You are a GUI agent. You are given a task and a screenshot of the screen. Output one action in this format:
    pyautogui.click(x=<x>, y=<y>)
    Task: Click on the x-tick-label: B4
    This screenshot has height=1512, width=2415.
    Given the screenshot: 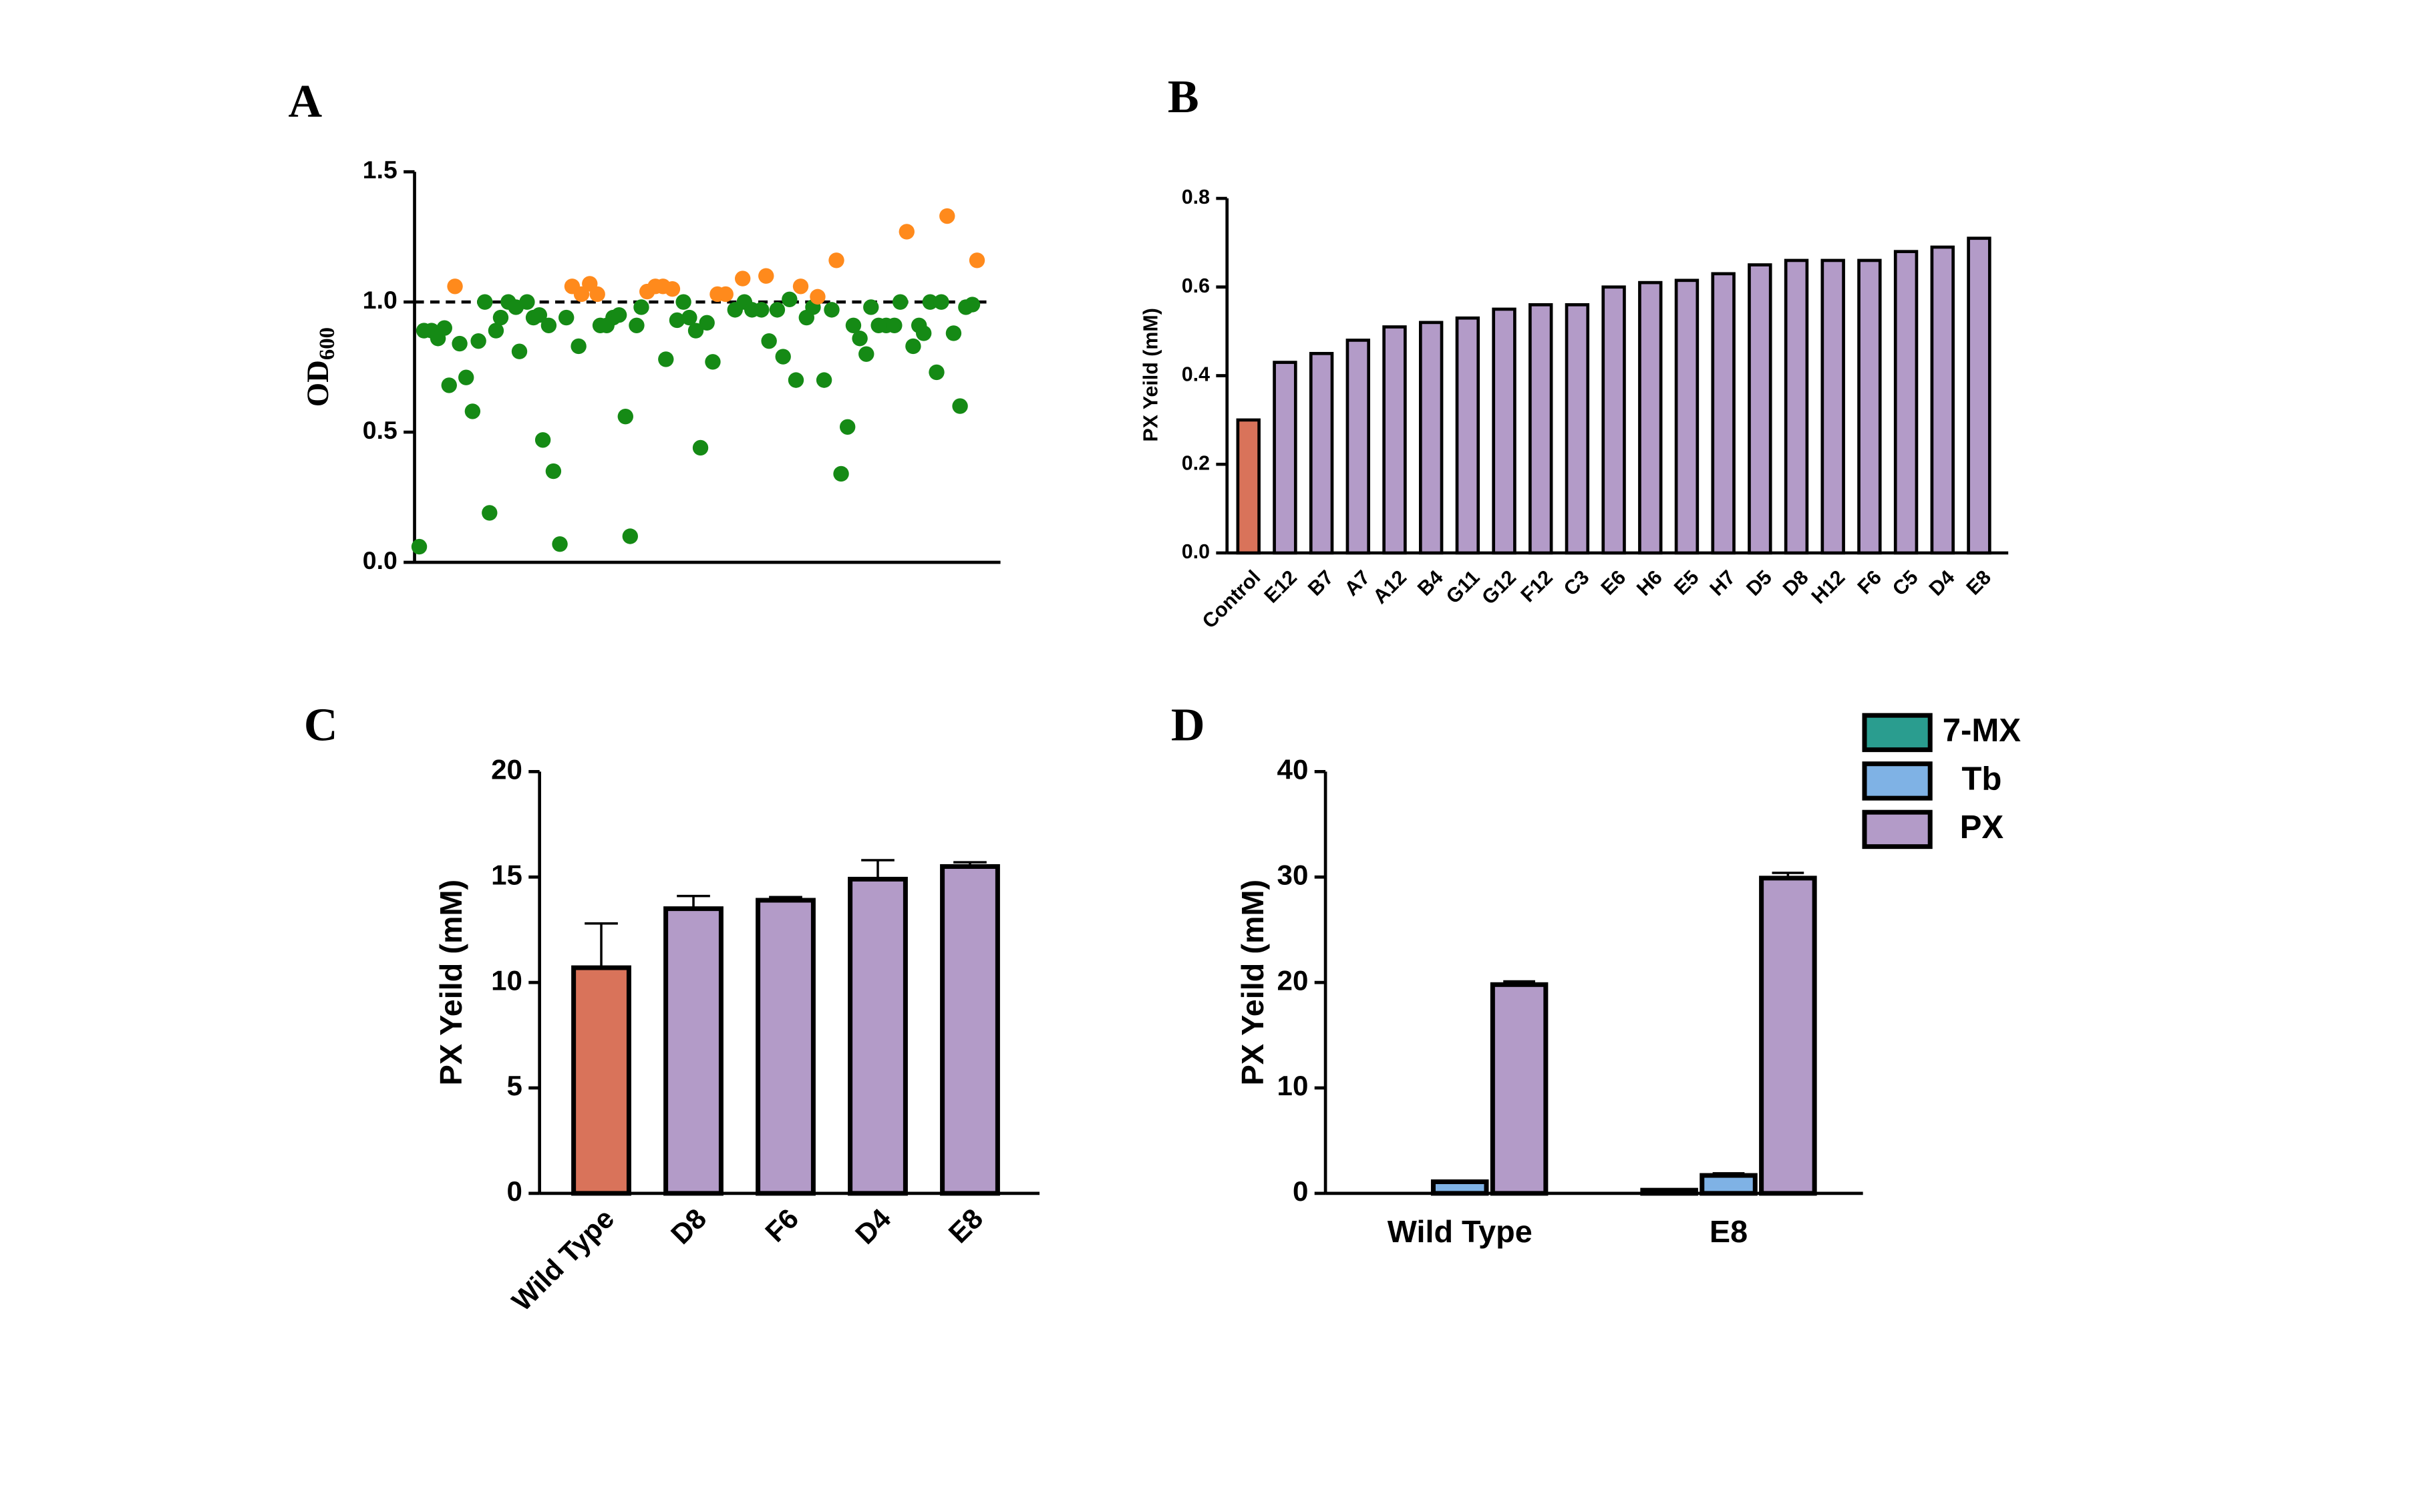 What is the action you would take?
    pyautogui.click(x=1430, y=583)
    